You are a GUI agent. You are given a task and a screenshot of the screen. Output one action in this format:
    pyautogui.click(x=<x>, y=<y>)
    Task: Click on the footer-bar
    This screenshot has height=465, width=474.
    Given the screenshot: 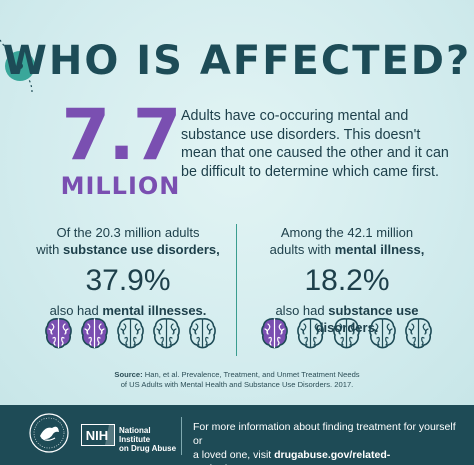 What is the action you would take?
    pyautogui.click(x=237, y=435)
    